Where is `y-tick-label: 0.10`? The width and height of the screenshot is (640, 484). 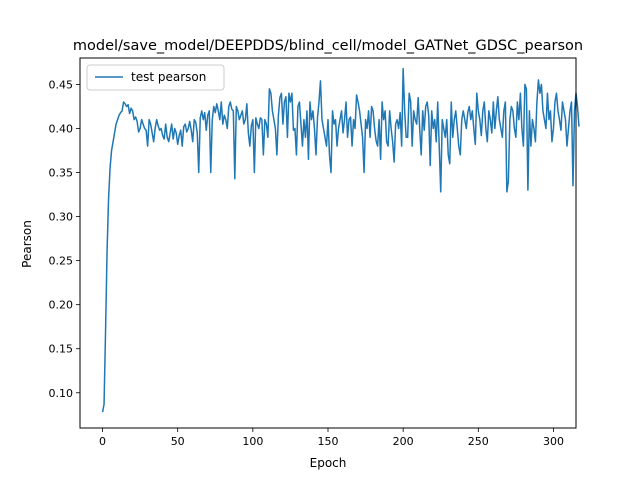 y-tick-label: 0.10 is located at coordinates (61, 393).